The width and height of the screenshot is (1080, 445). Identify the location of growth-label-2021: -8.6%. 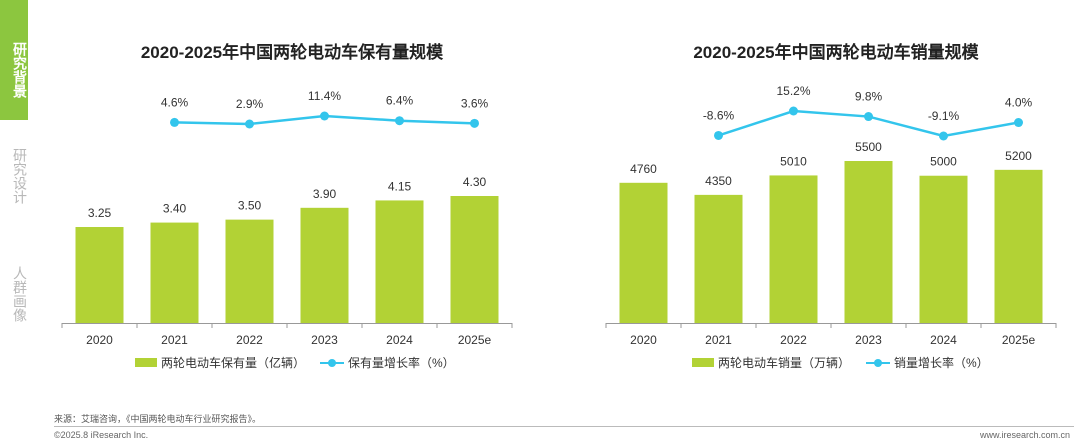
(719, 115).